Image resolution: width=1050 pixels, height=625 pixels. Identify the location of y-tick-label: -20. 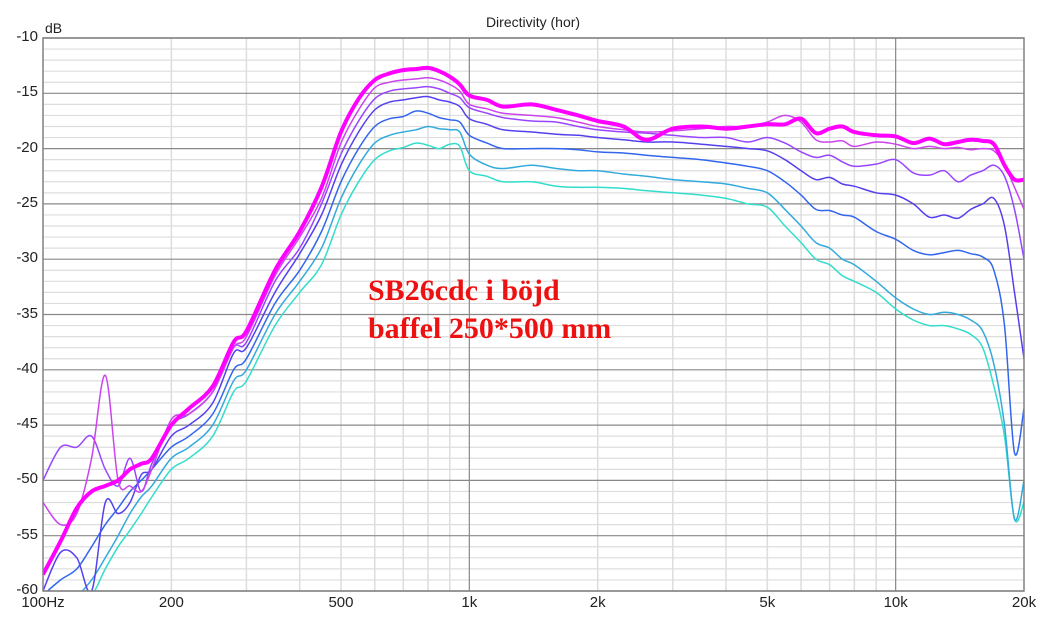
(27, 147).